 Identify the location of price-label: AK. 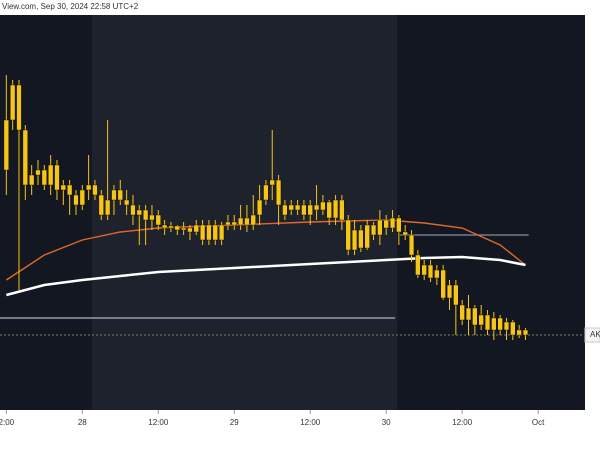
(595, 334).